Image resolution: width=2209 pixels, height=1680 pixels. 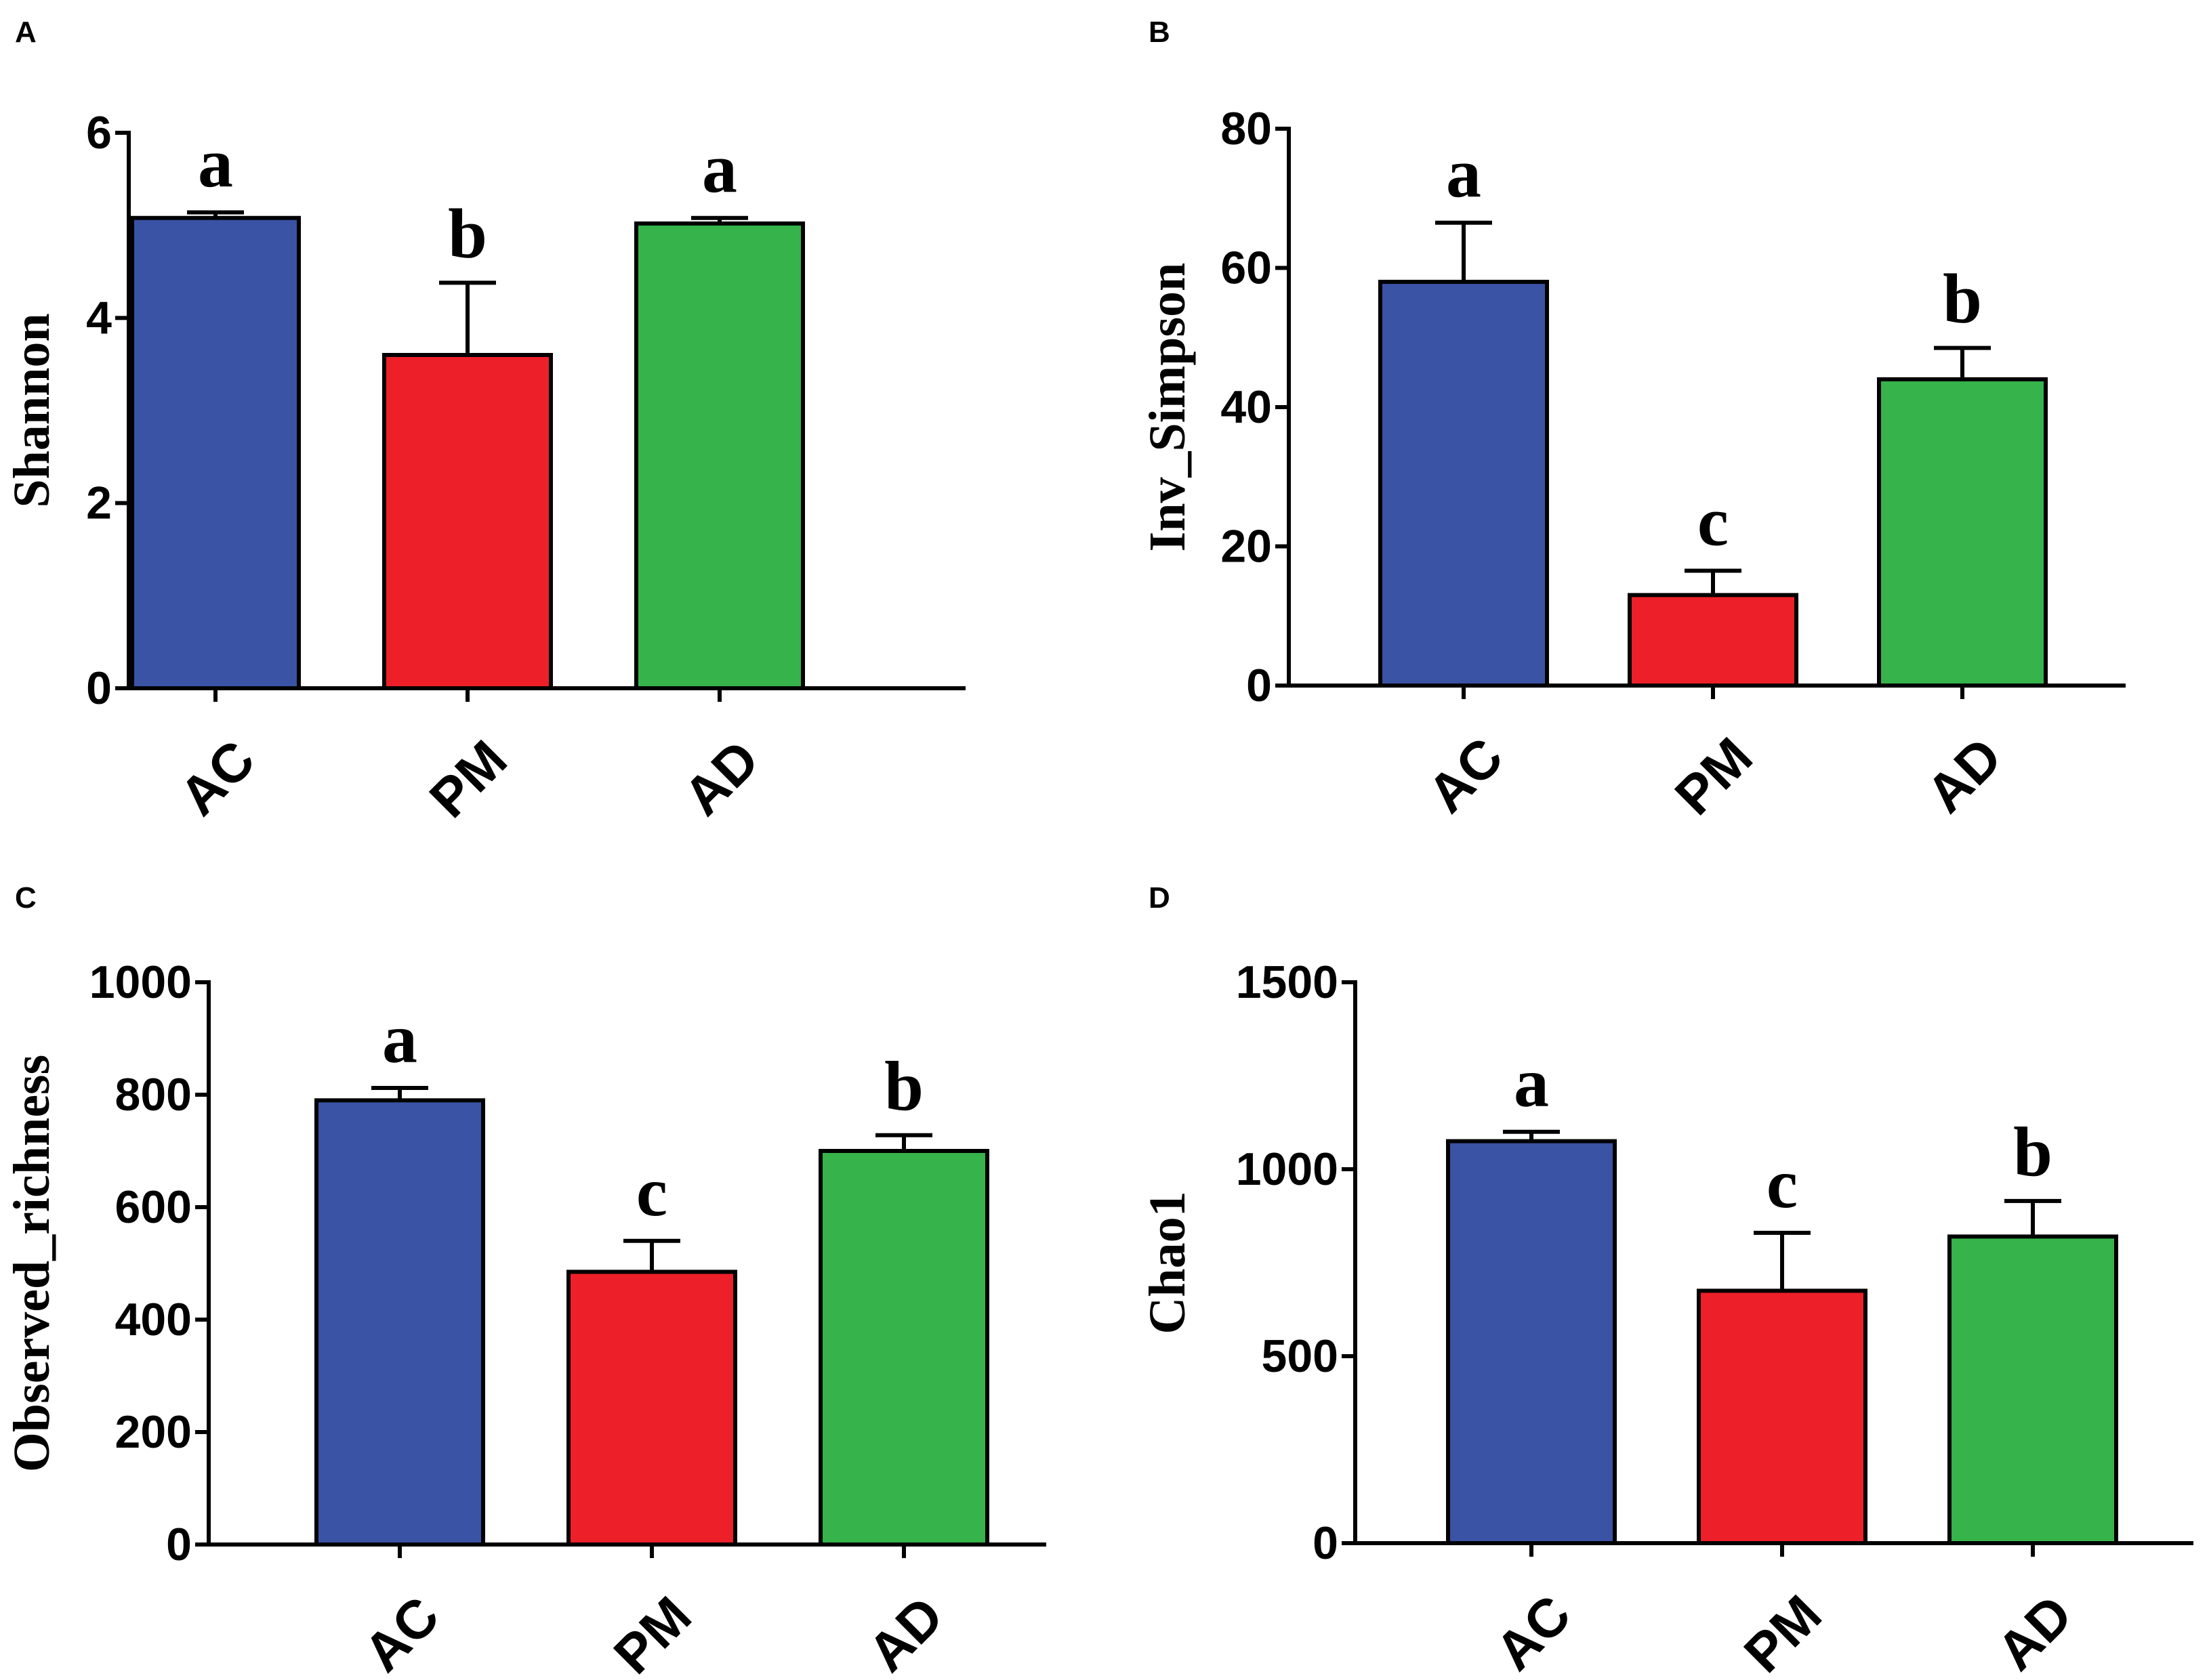 I want to click on y-tick-label: 40, so click(x=1246, y=407).